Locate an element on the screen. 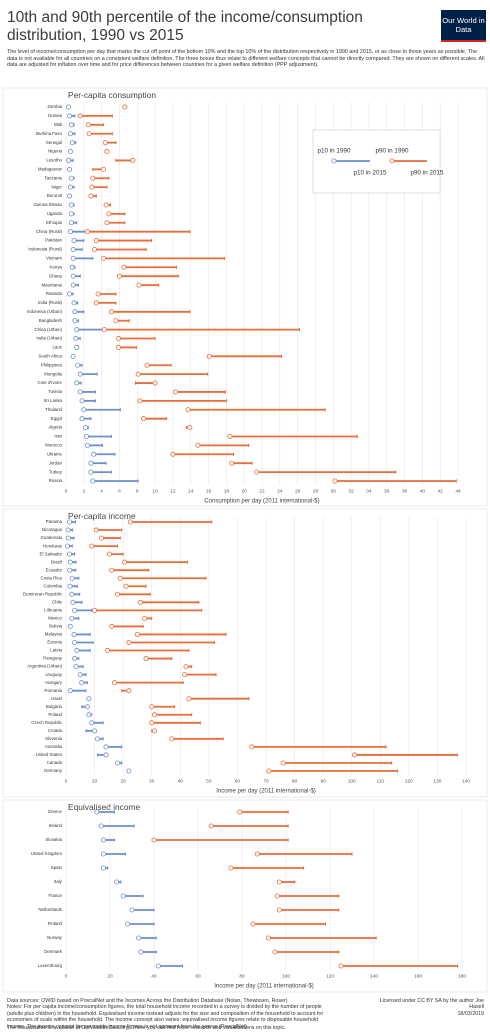  legend-label: p10 in 1990 is located at coordinates (334, 151).